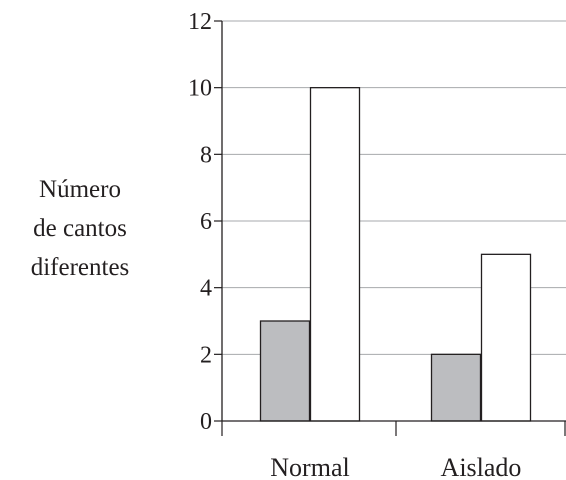 Image resolution: width=566 pixels, height=480 pixels. I want to click on y-tick-label: 6, so click(206, 222).